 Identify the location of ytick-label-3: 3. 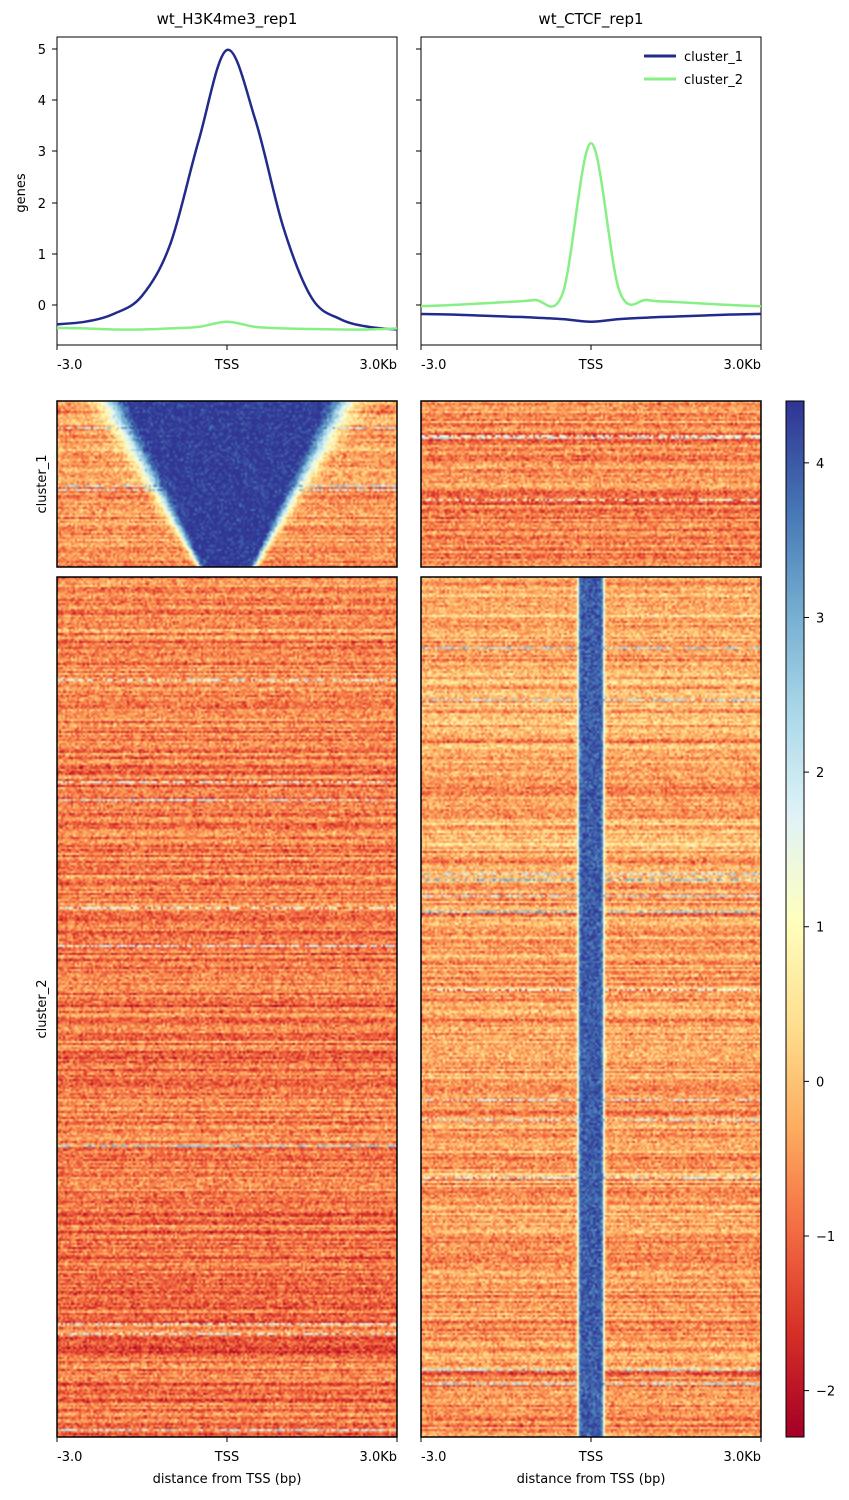
(42, 152).